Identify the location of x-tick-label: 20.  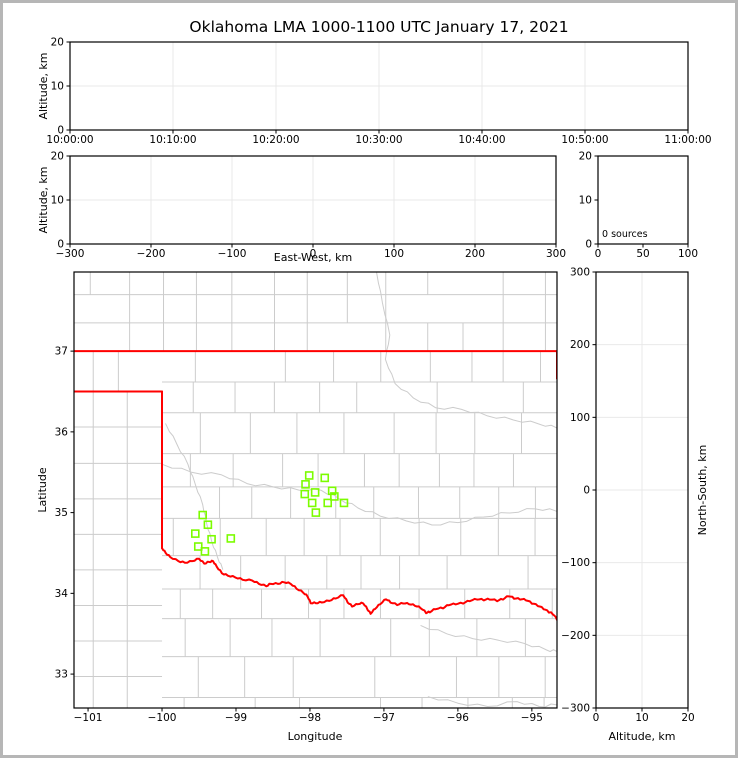
(687, 718).